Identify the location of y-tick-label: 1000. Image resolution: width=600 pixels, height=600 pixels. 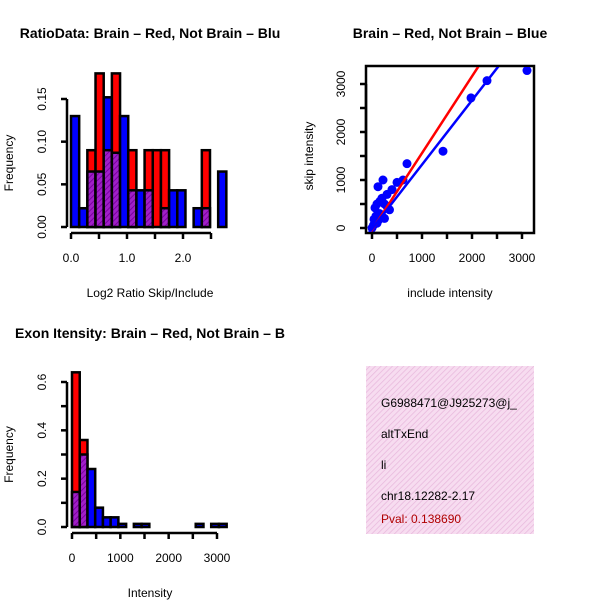
(341, 179).